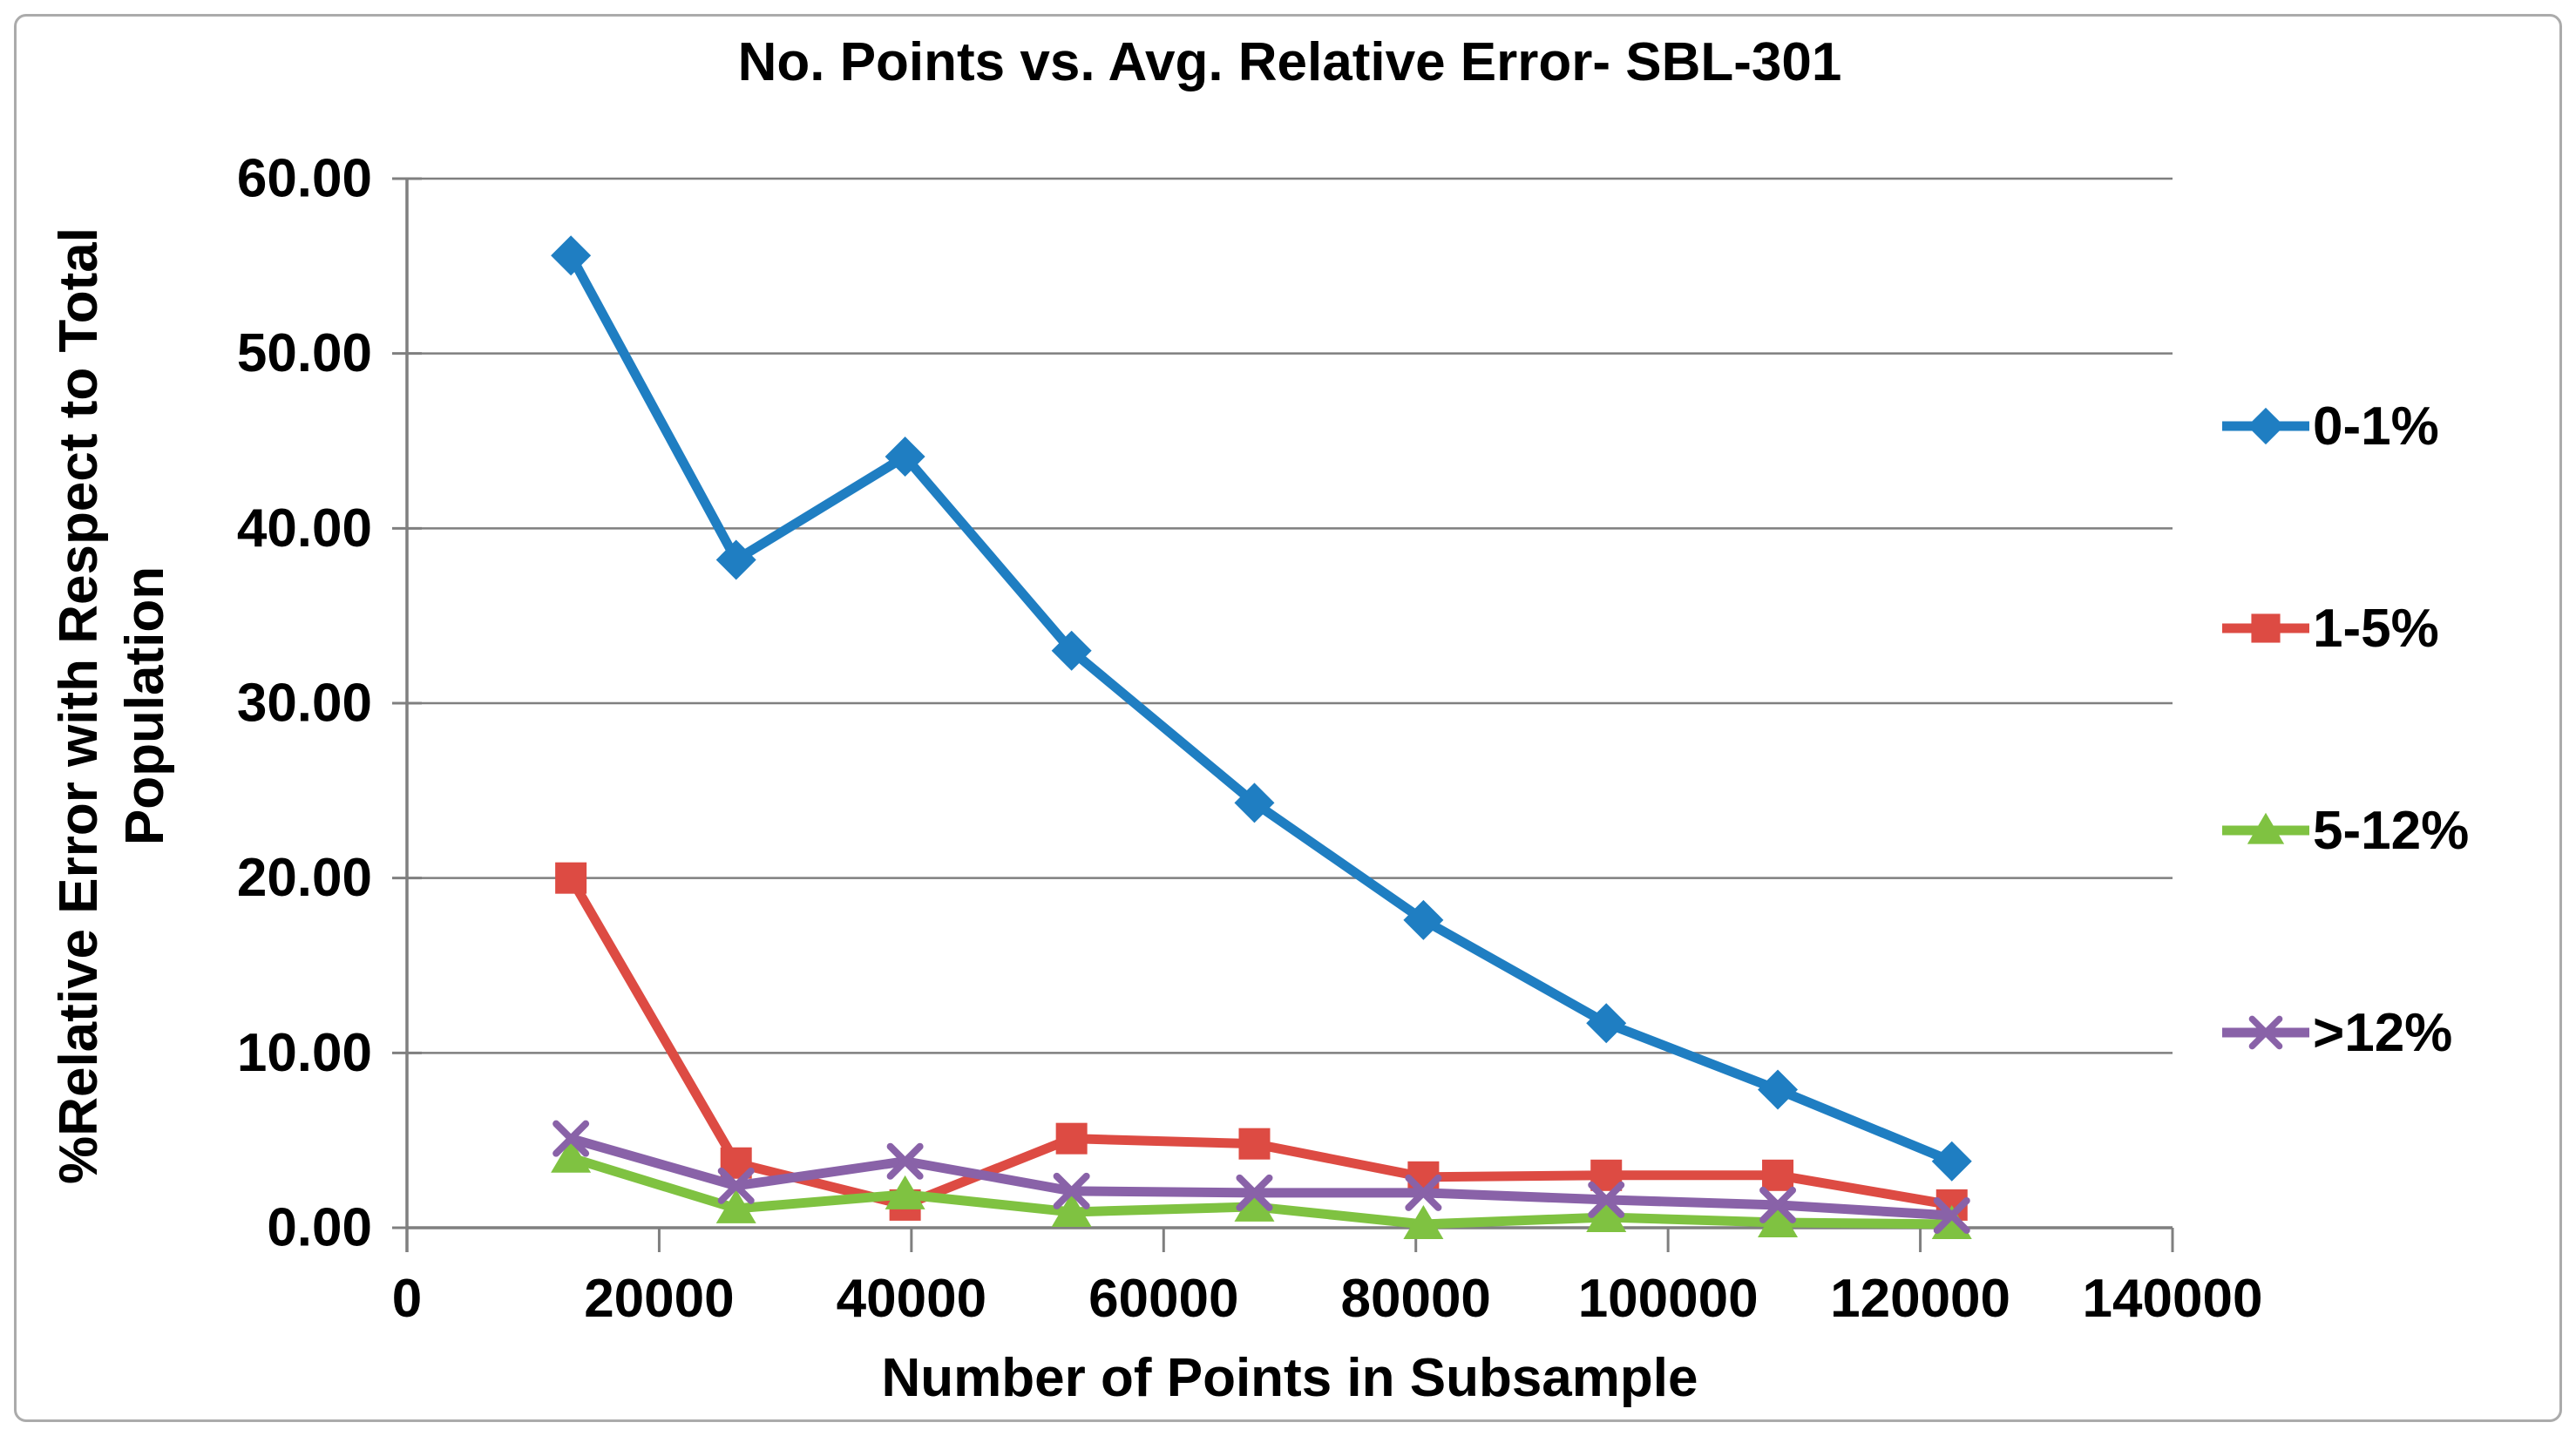 The image size is (2576, 1436). Describe the element at coordinates (1669, 1299) in the screenshot. I see `x-tick-label: 100000` at that location.